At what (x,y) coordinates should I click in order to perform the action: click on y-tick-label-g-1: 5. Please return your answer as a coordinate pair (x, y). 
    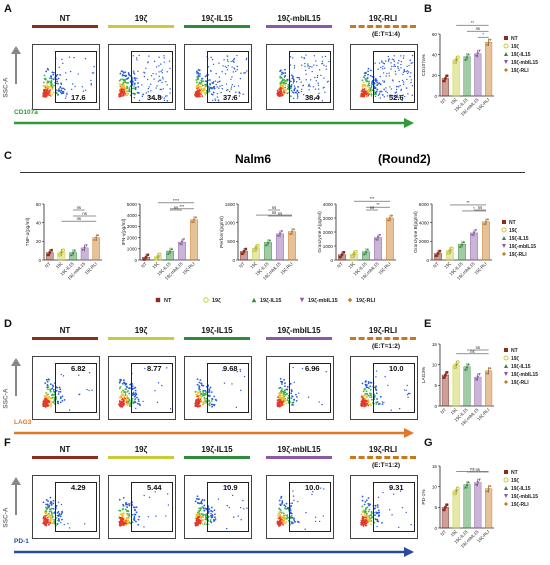
    Looking at the image, I should click on (435, 507).